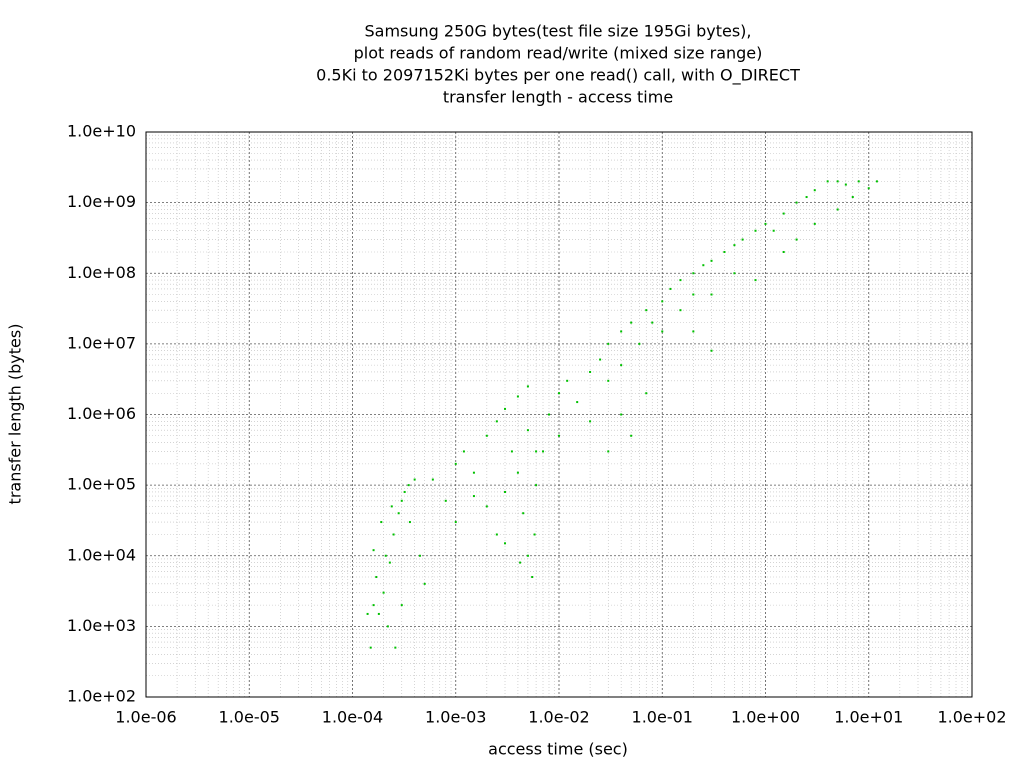  Describe the element at coordinates (101, 131) in the screenshot. I see `y-tick-label: 1.0e+10` at that location.